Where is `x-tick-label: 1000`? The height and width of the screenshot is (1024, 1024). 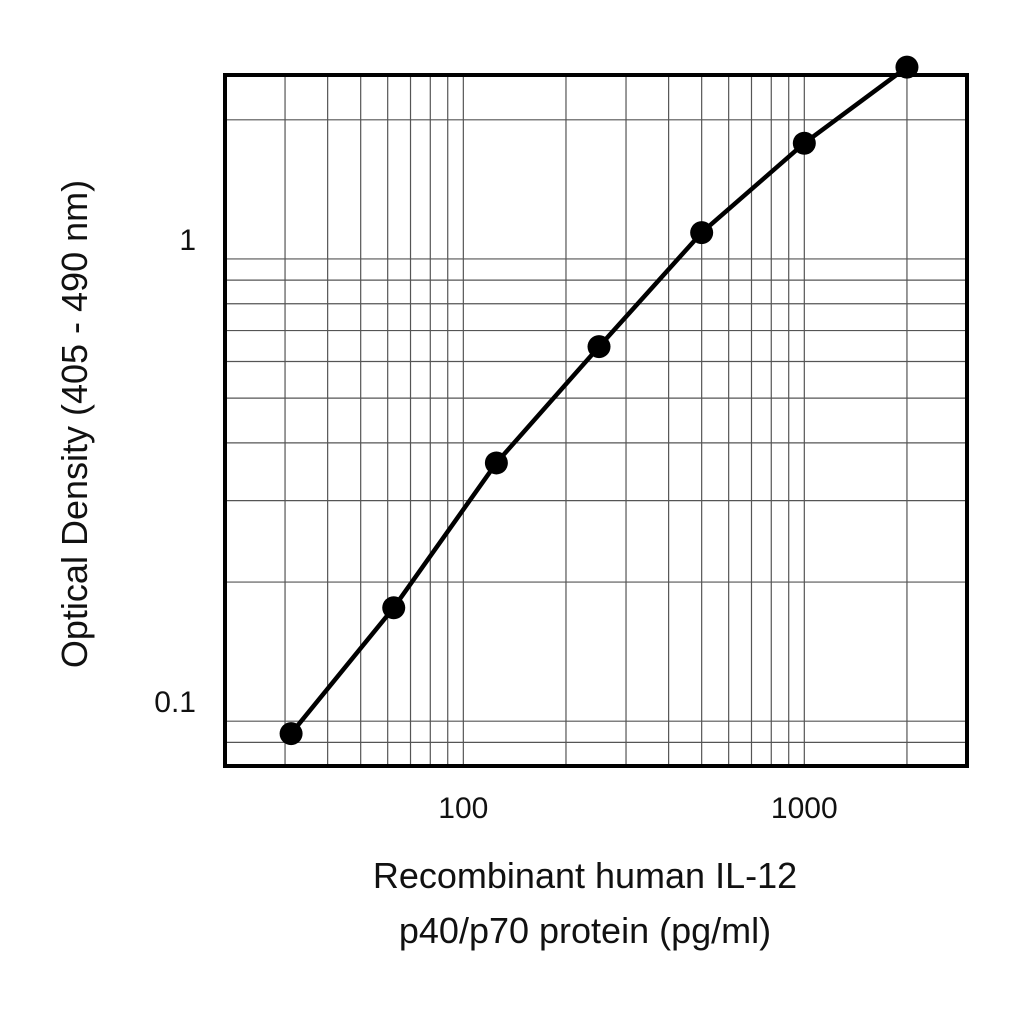
x-tick-label: 1000 is located at coordinates (804, 808).